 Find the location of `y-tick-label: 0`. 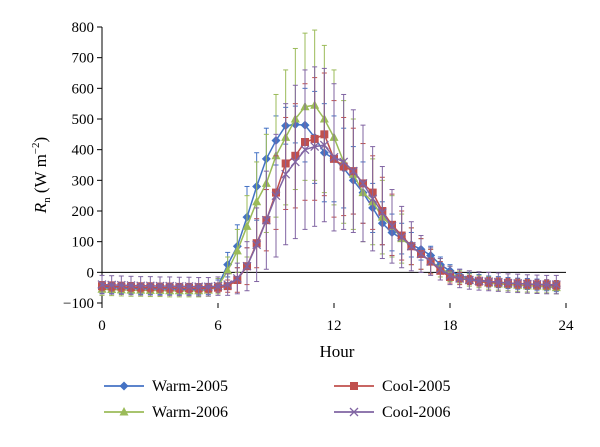

y-tick-label: 0 is located at coordinates (91, 273).